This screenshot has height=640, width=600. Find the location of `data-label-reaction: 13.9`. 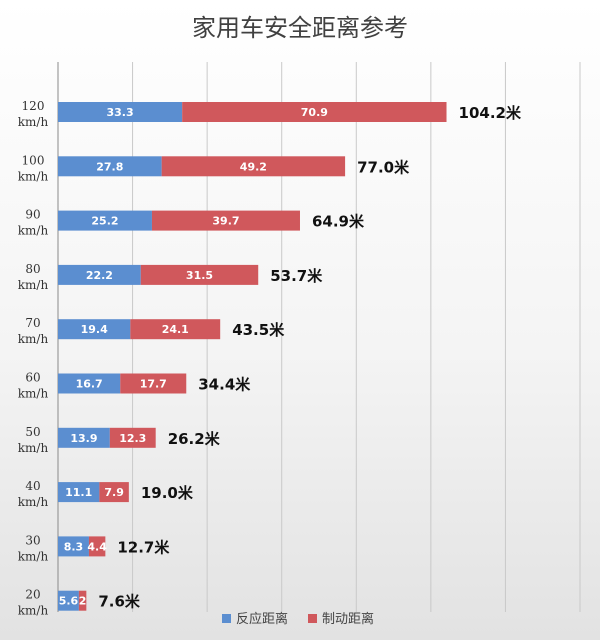

data-label-reaction: 13.9 is located at coordinates (83, 438).